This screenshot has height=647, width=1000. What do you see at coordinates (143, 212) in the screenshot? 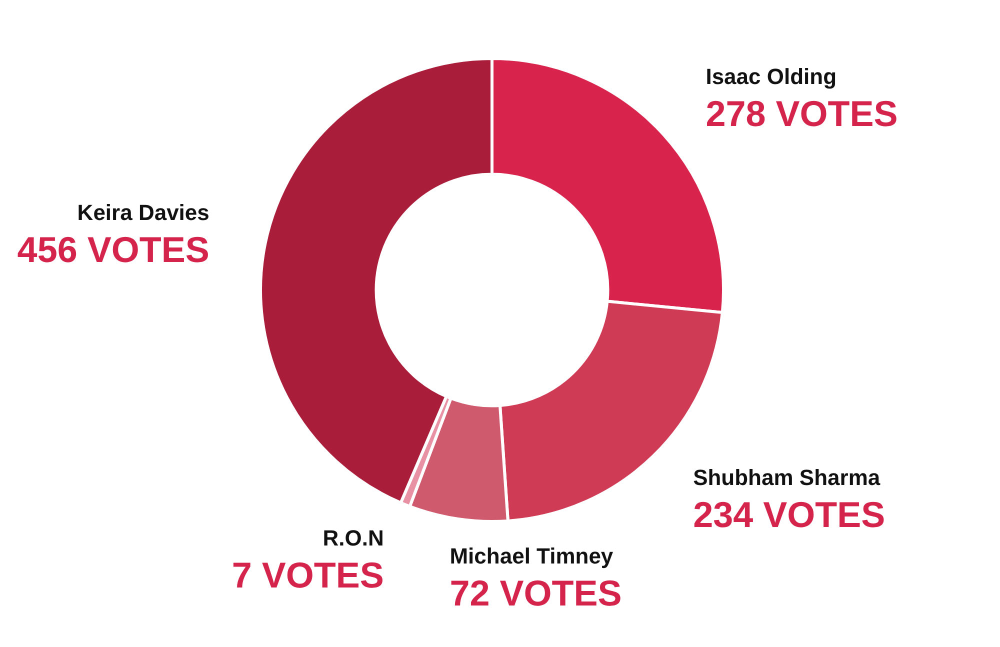
I see `slice-label: Keira Davies` at bounding box center [143, 212].